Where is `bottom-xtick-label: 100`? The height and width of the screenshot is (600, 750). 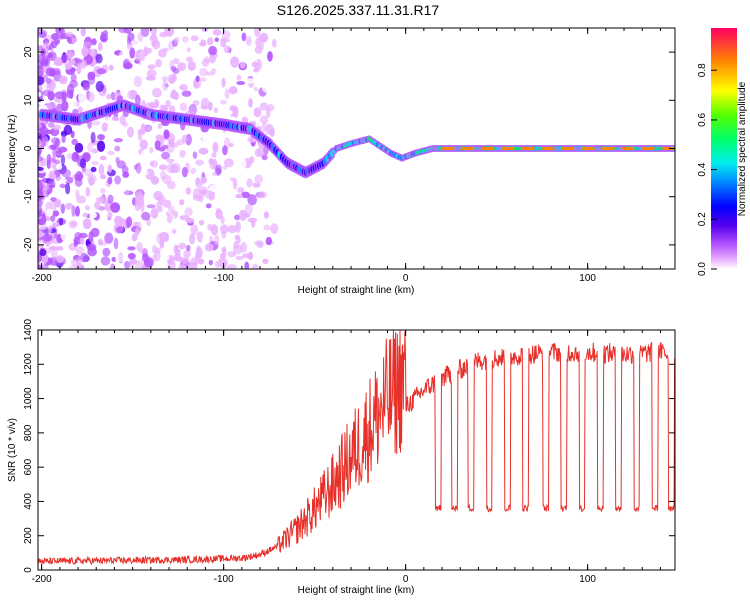
bottom-xtick-label: 100 is located at coordinates (587, 579).